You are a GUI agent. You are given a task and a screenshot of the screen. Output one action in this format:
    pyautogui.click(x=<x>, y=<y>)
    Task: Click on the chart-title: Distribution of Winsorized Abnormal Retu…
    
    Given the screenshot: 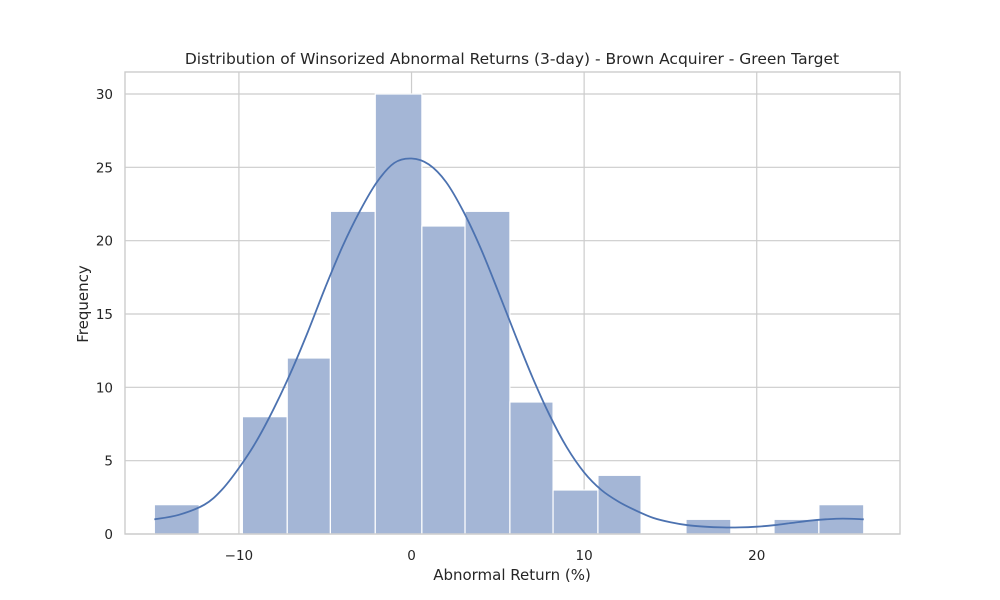 What is the action you would take?
    pyautogui.click(x=512, y=59)
    